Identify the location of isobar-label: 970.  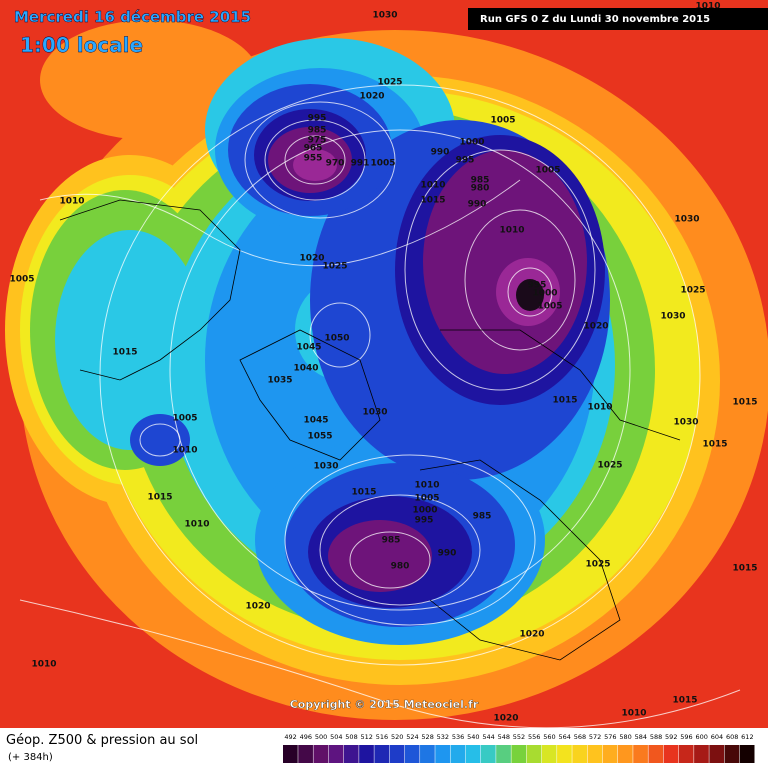
(335, 164).